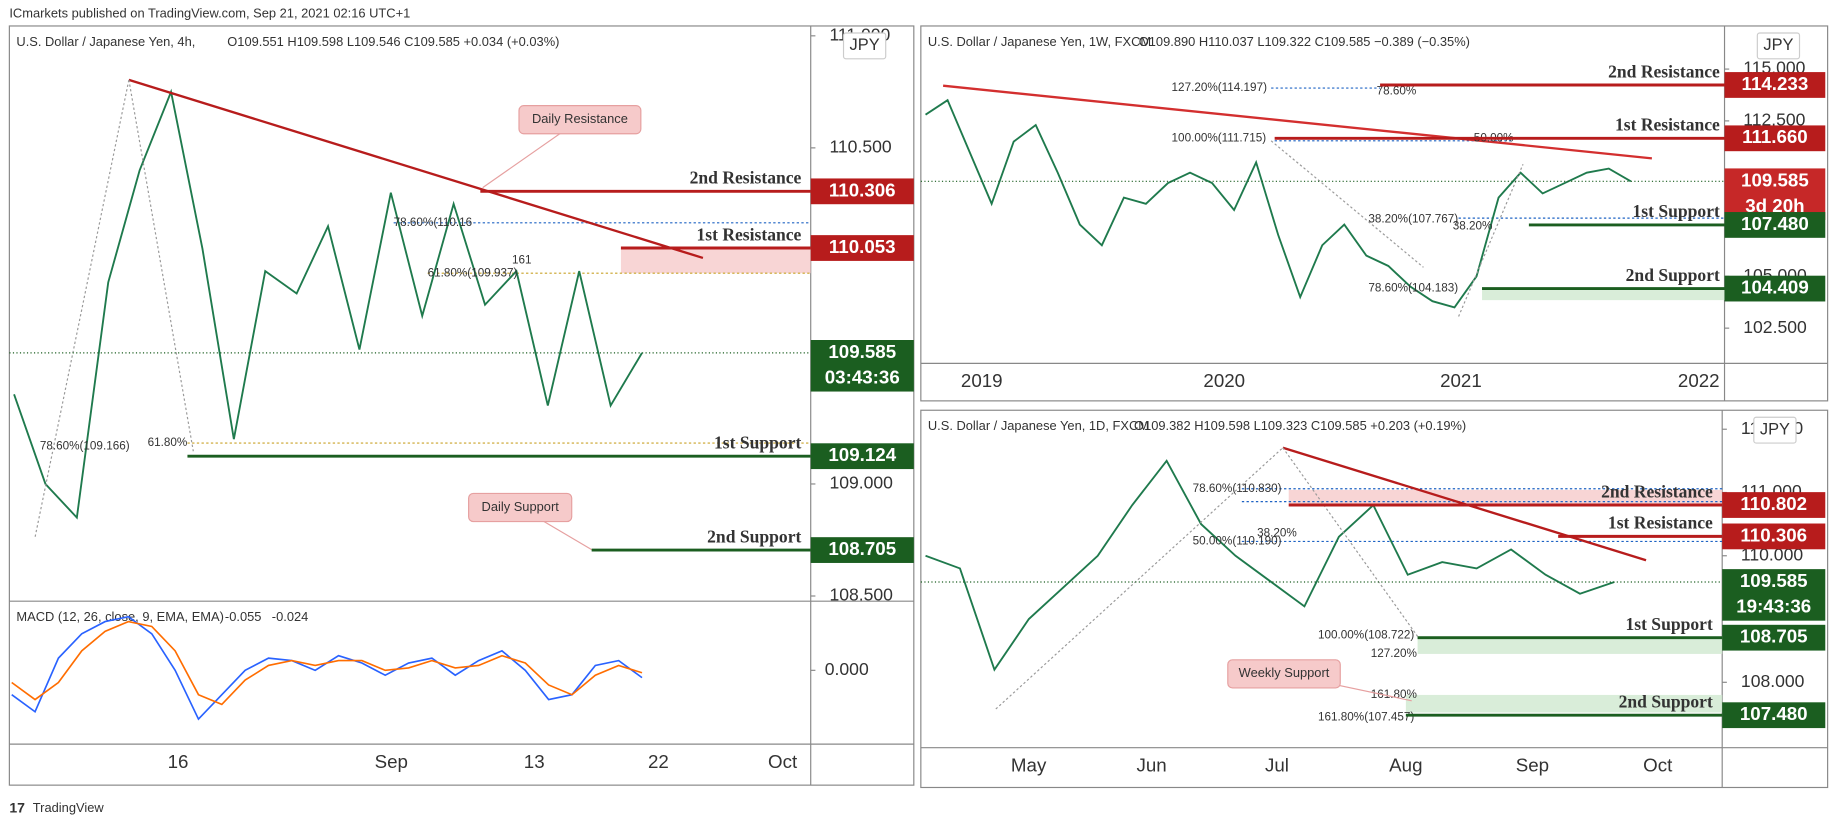 This screenshot has height=824, width=1837. What do you see at coordinates (1394, 653) in the screenshot?
I see `fib-label: 127.20%` at bounding box center [1394, 653].